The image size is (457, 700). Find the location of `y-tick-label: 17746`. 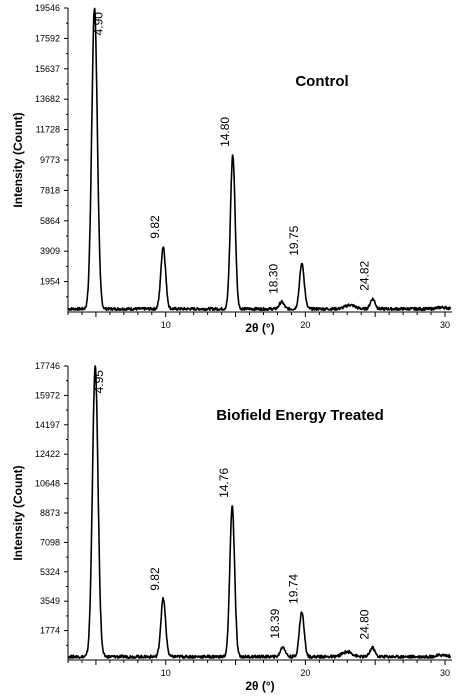

y-tick-label: 17746 is located at coordinates (47, 366).